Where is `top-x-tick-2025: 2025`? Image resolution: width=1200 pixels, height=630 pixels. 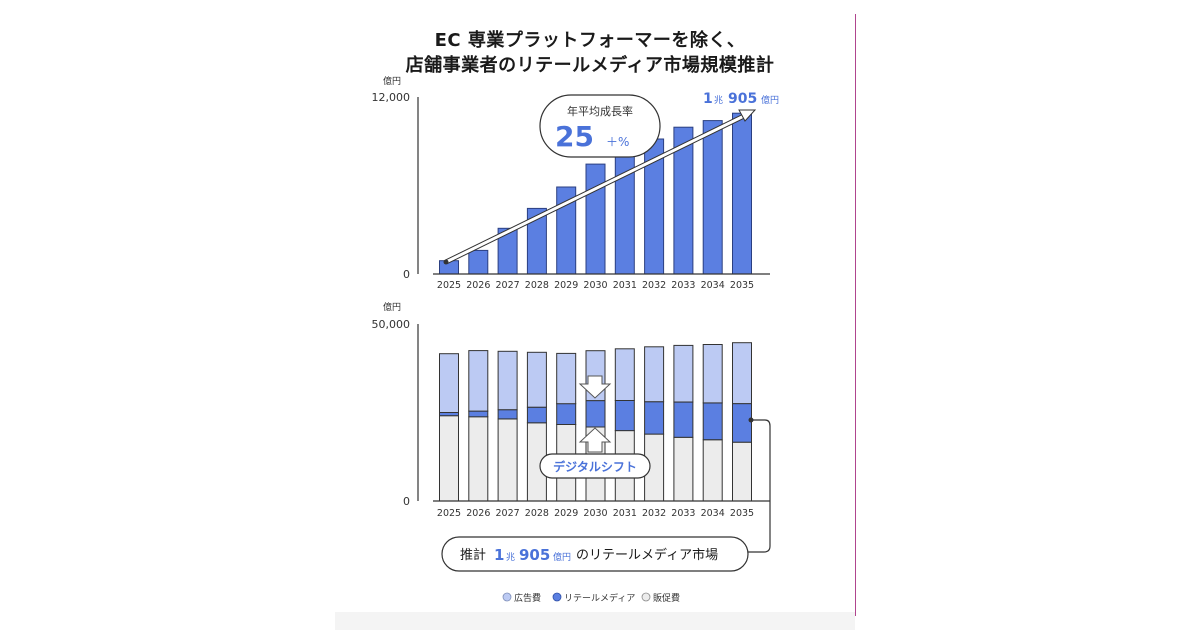 top-x-tick-2025: 2025 is located at coordinates (449, 285).